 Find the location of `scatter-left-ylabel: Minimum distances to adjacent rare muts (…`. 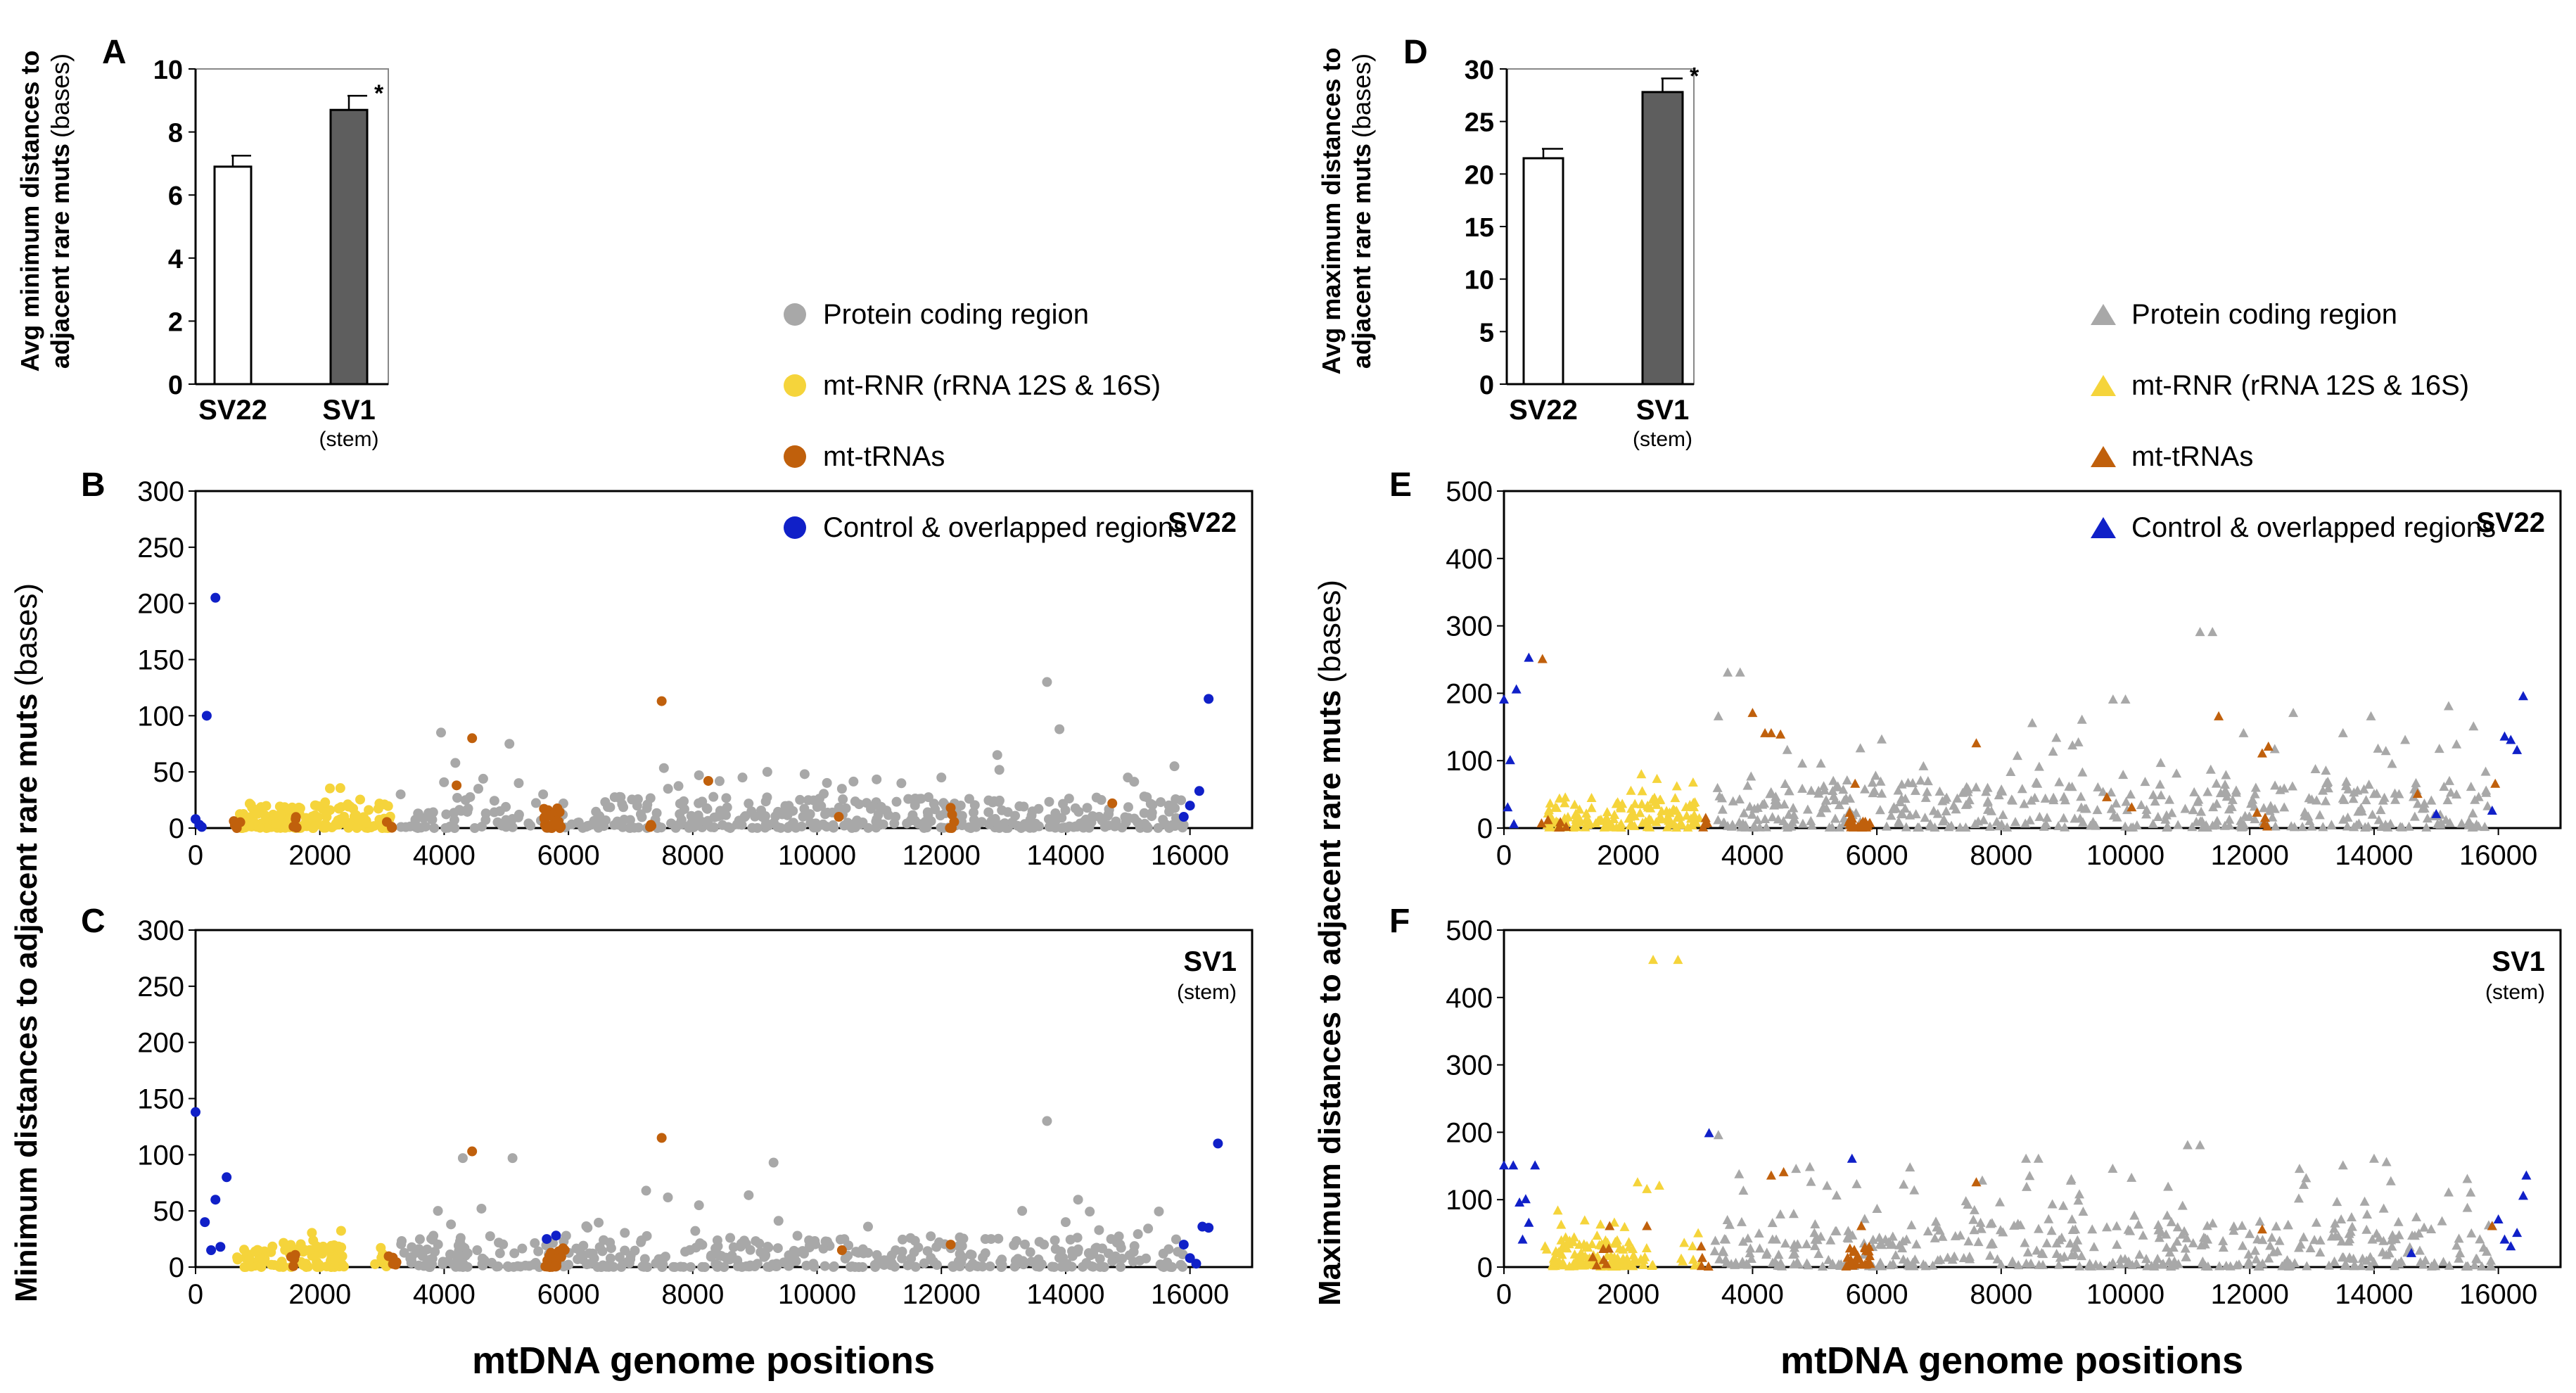

scatter-left-ylabel: Minimum distances to adjacent rare muts (… is located at coordinates (26, 942).